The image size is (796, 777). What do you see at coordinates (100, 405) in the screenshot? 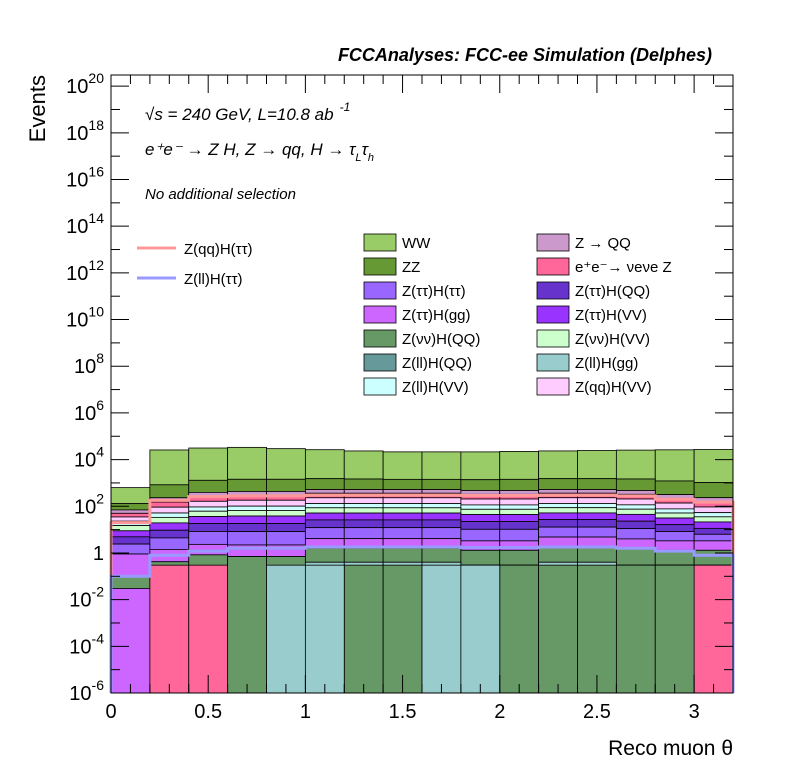
I see `y-tick-exponent: 6` at bounding box center [100, 405].